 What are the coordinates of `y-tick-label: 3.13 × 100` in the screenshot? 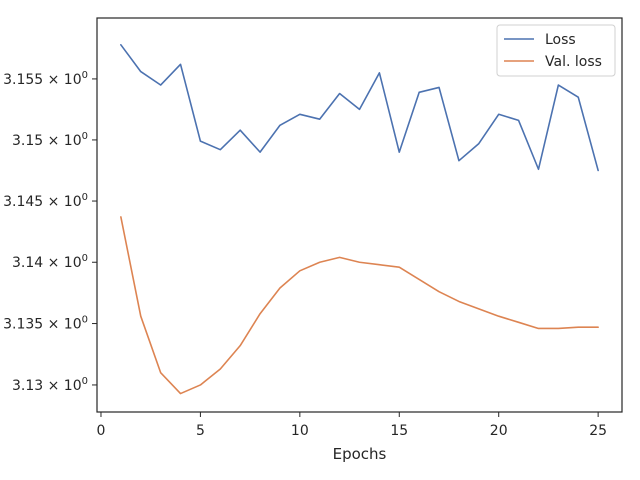 It's located at (50, 385).